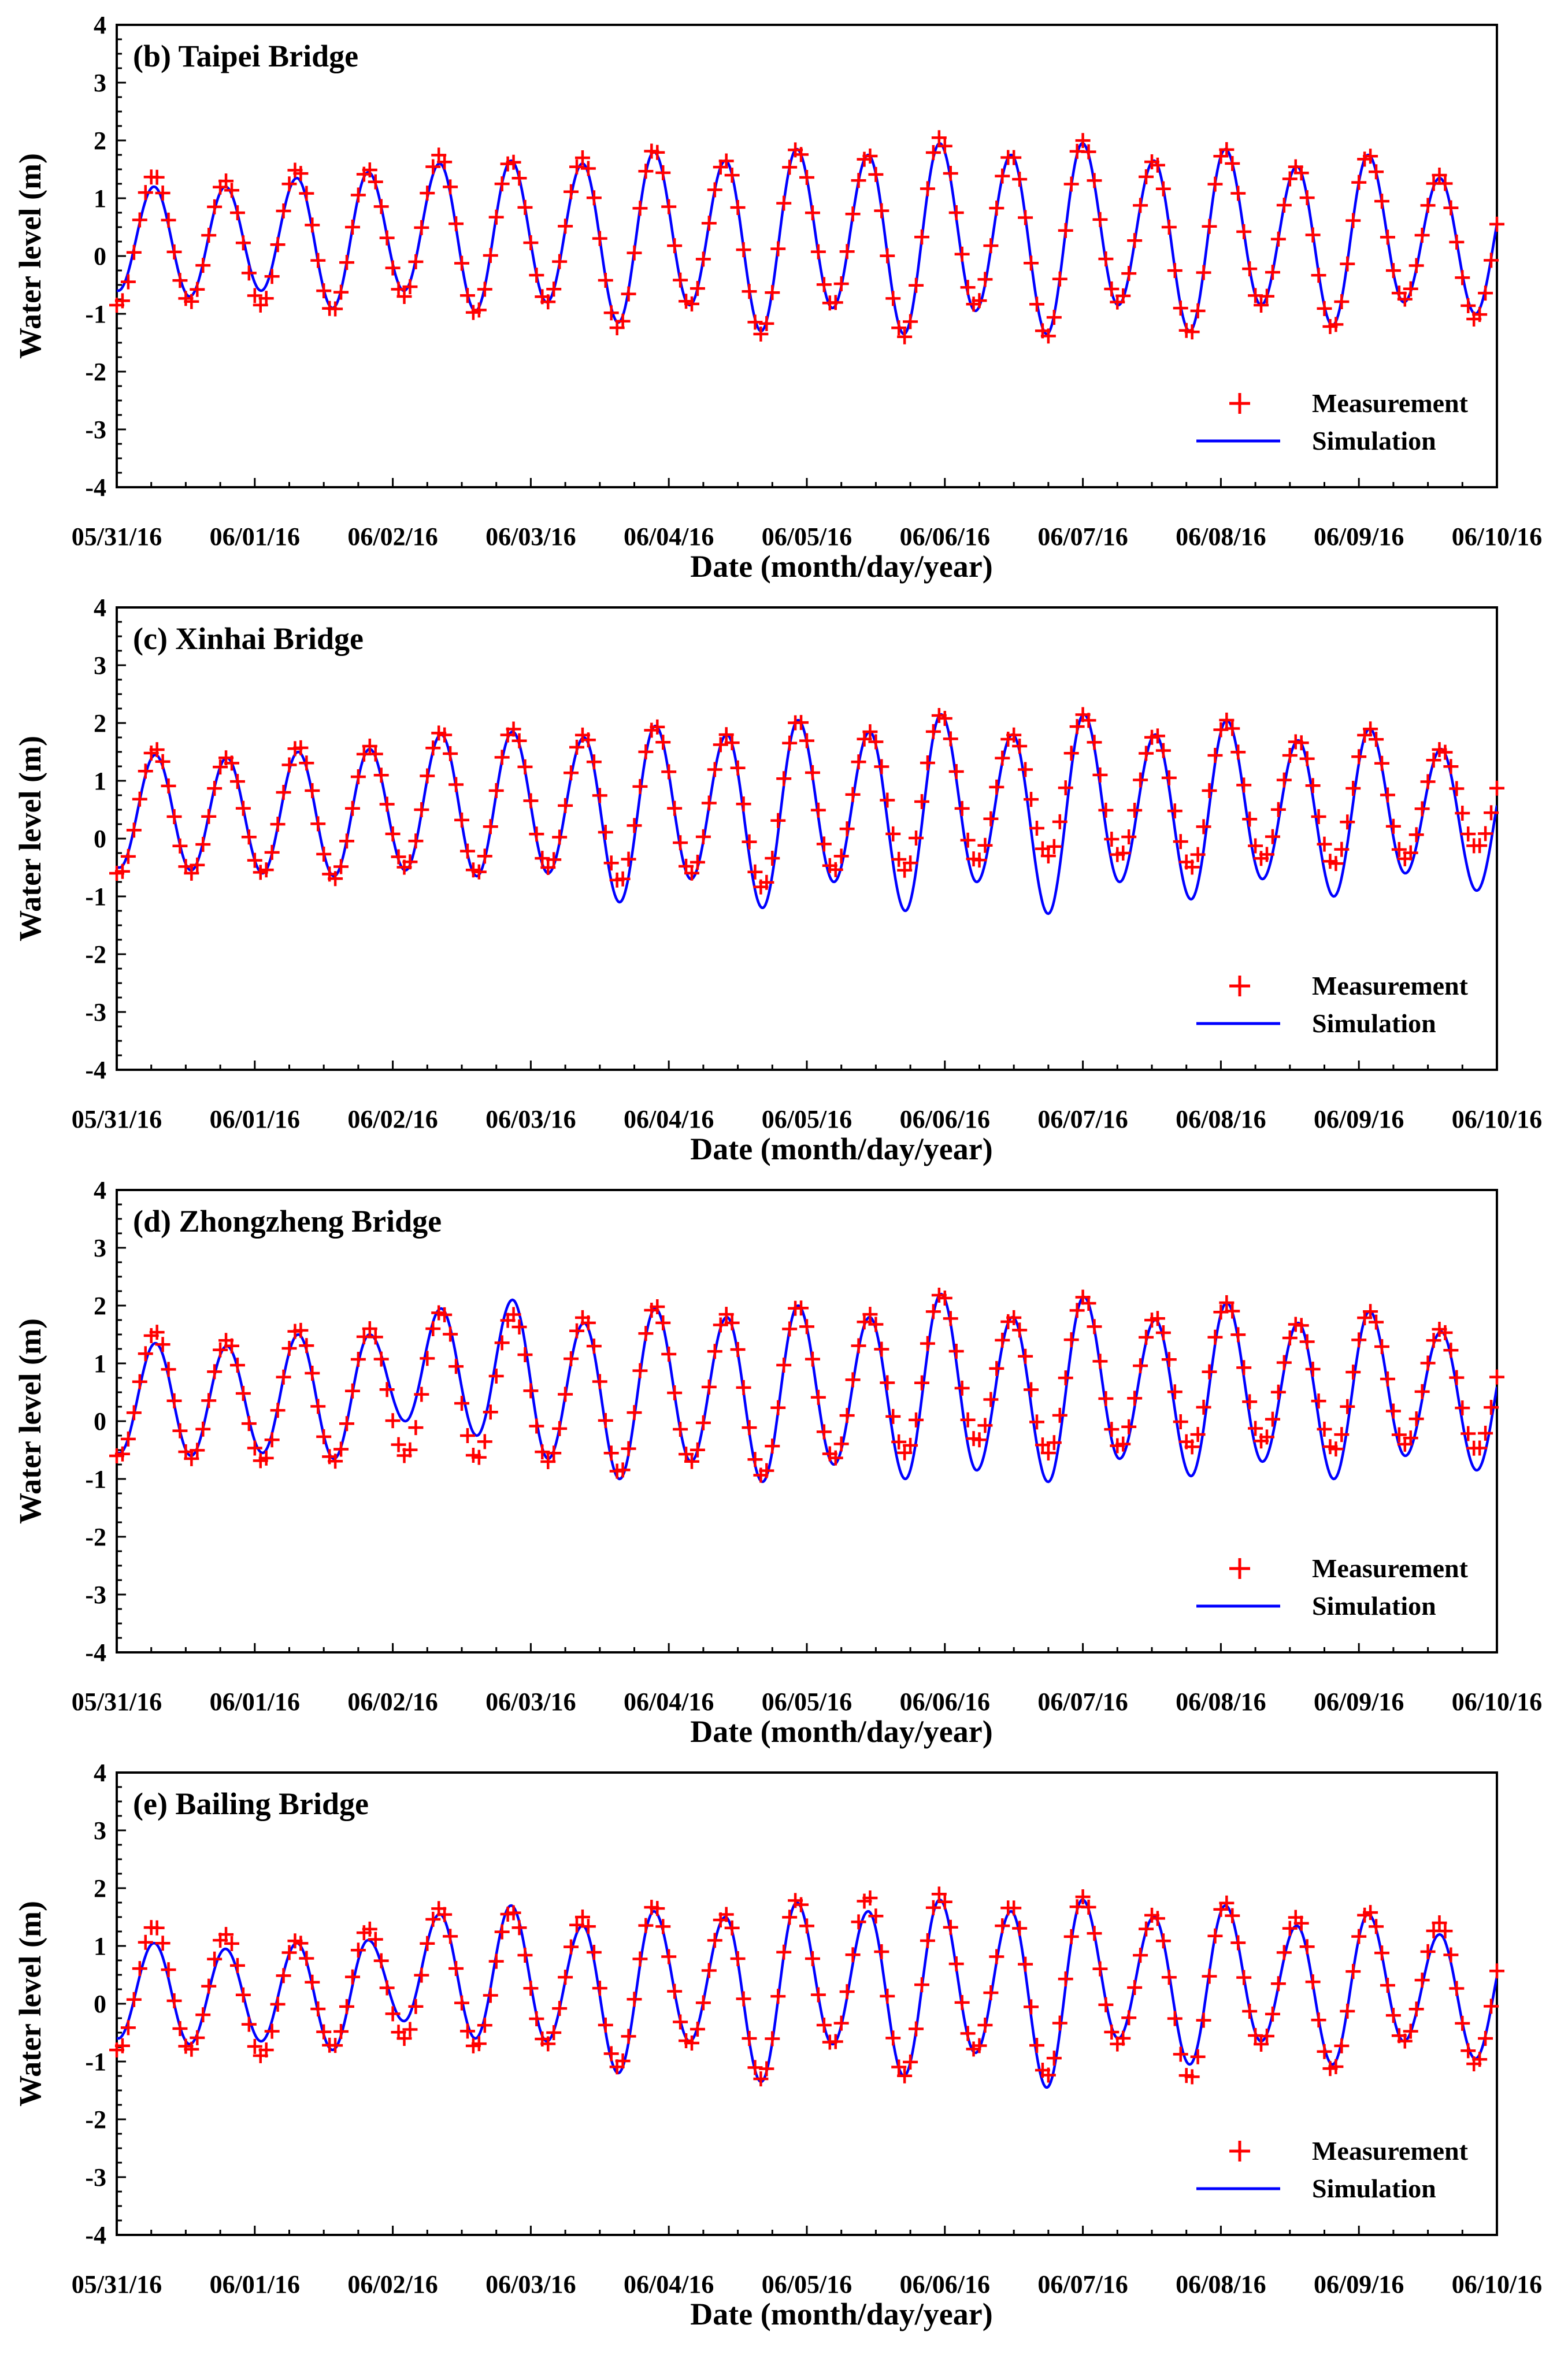 Image resolution: width=1568 pixels, height=2369 pixels. I want to click on x-tick-label: 06/04/16, so click(669, 2284).